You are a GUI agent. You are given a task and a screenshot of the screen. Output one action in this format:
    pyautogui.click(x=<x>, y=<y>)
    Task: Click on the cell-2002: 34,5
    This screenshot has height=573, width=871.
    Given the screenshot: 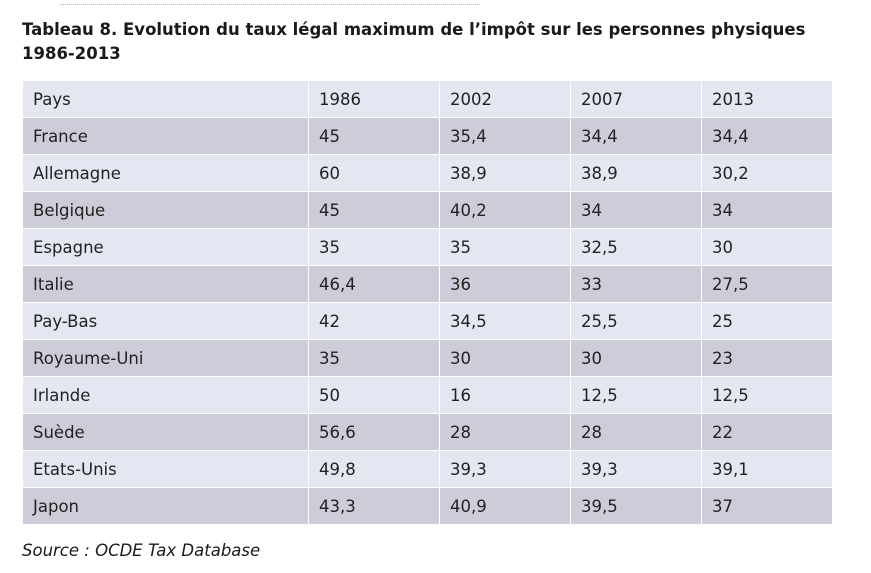 What is the action you would take?
    pyautogui.click(x=505, y=321)
    